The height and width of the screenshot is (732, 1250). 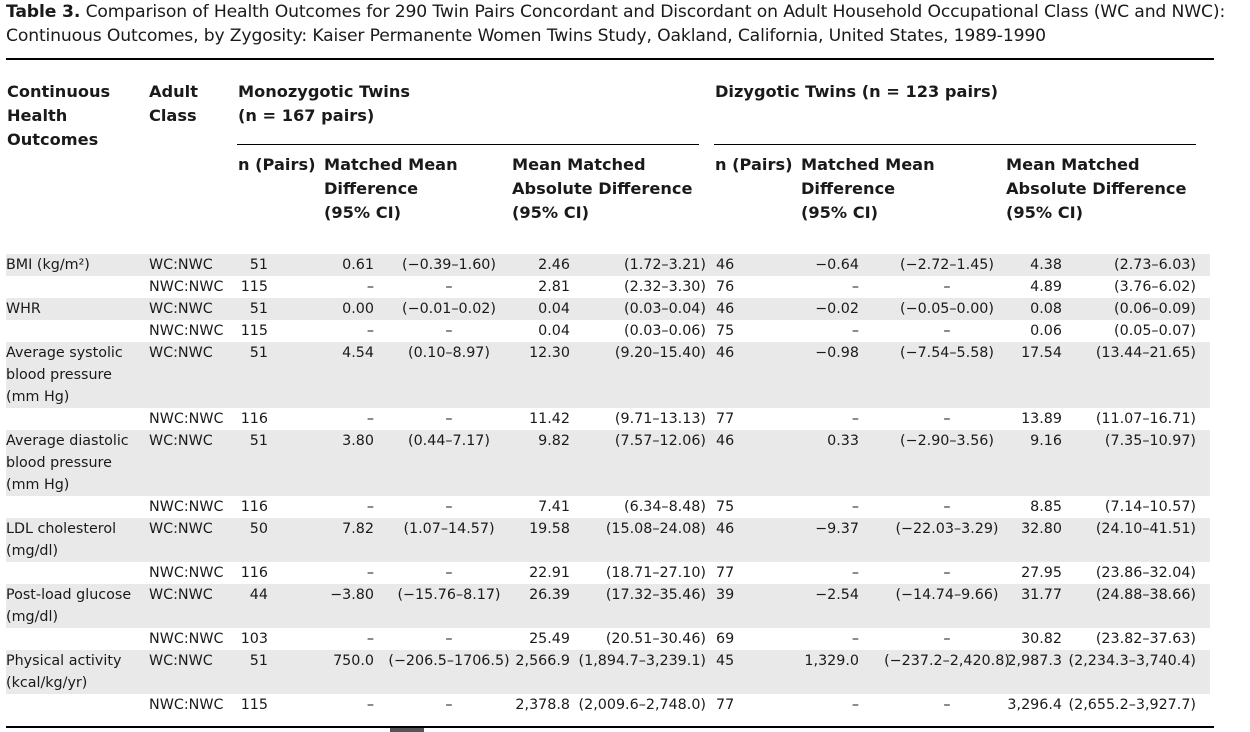 I want to click on cell-dz-n: 76, so click(x=725, y=287).